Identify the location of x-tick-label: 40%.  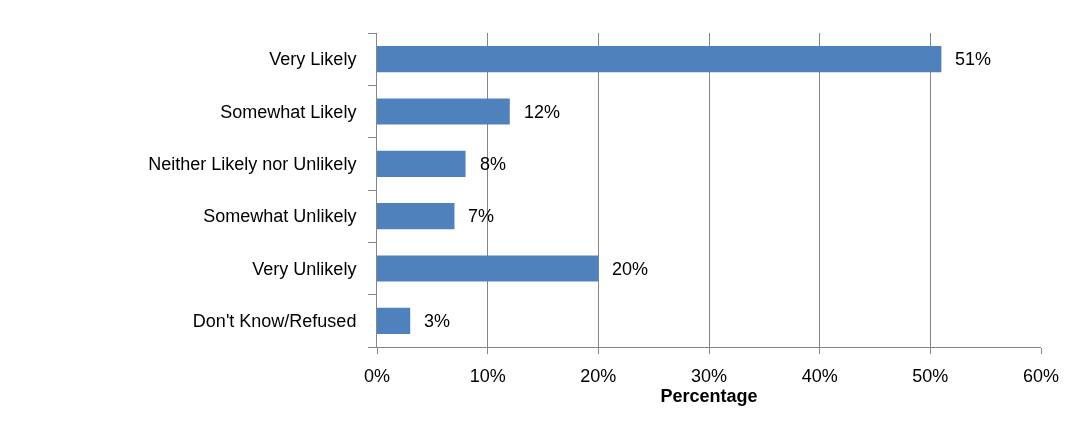
(819, 375).